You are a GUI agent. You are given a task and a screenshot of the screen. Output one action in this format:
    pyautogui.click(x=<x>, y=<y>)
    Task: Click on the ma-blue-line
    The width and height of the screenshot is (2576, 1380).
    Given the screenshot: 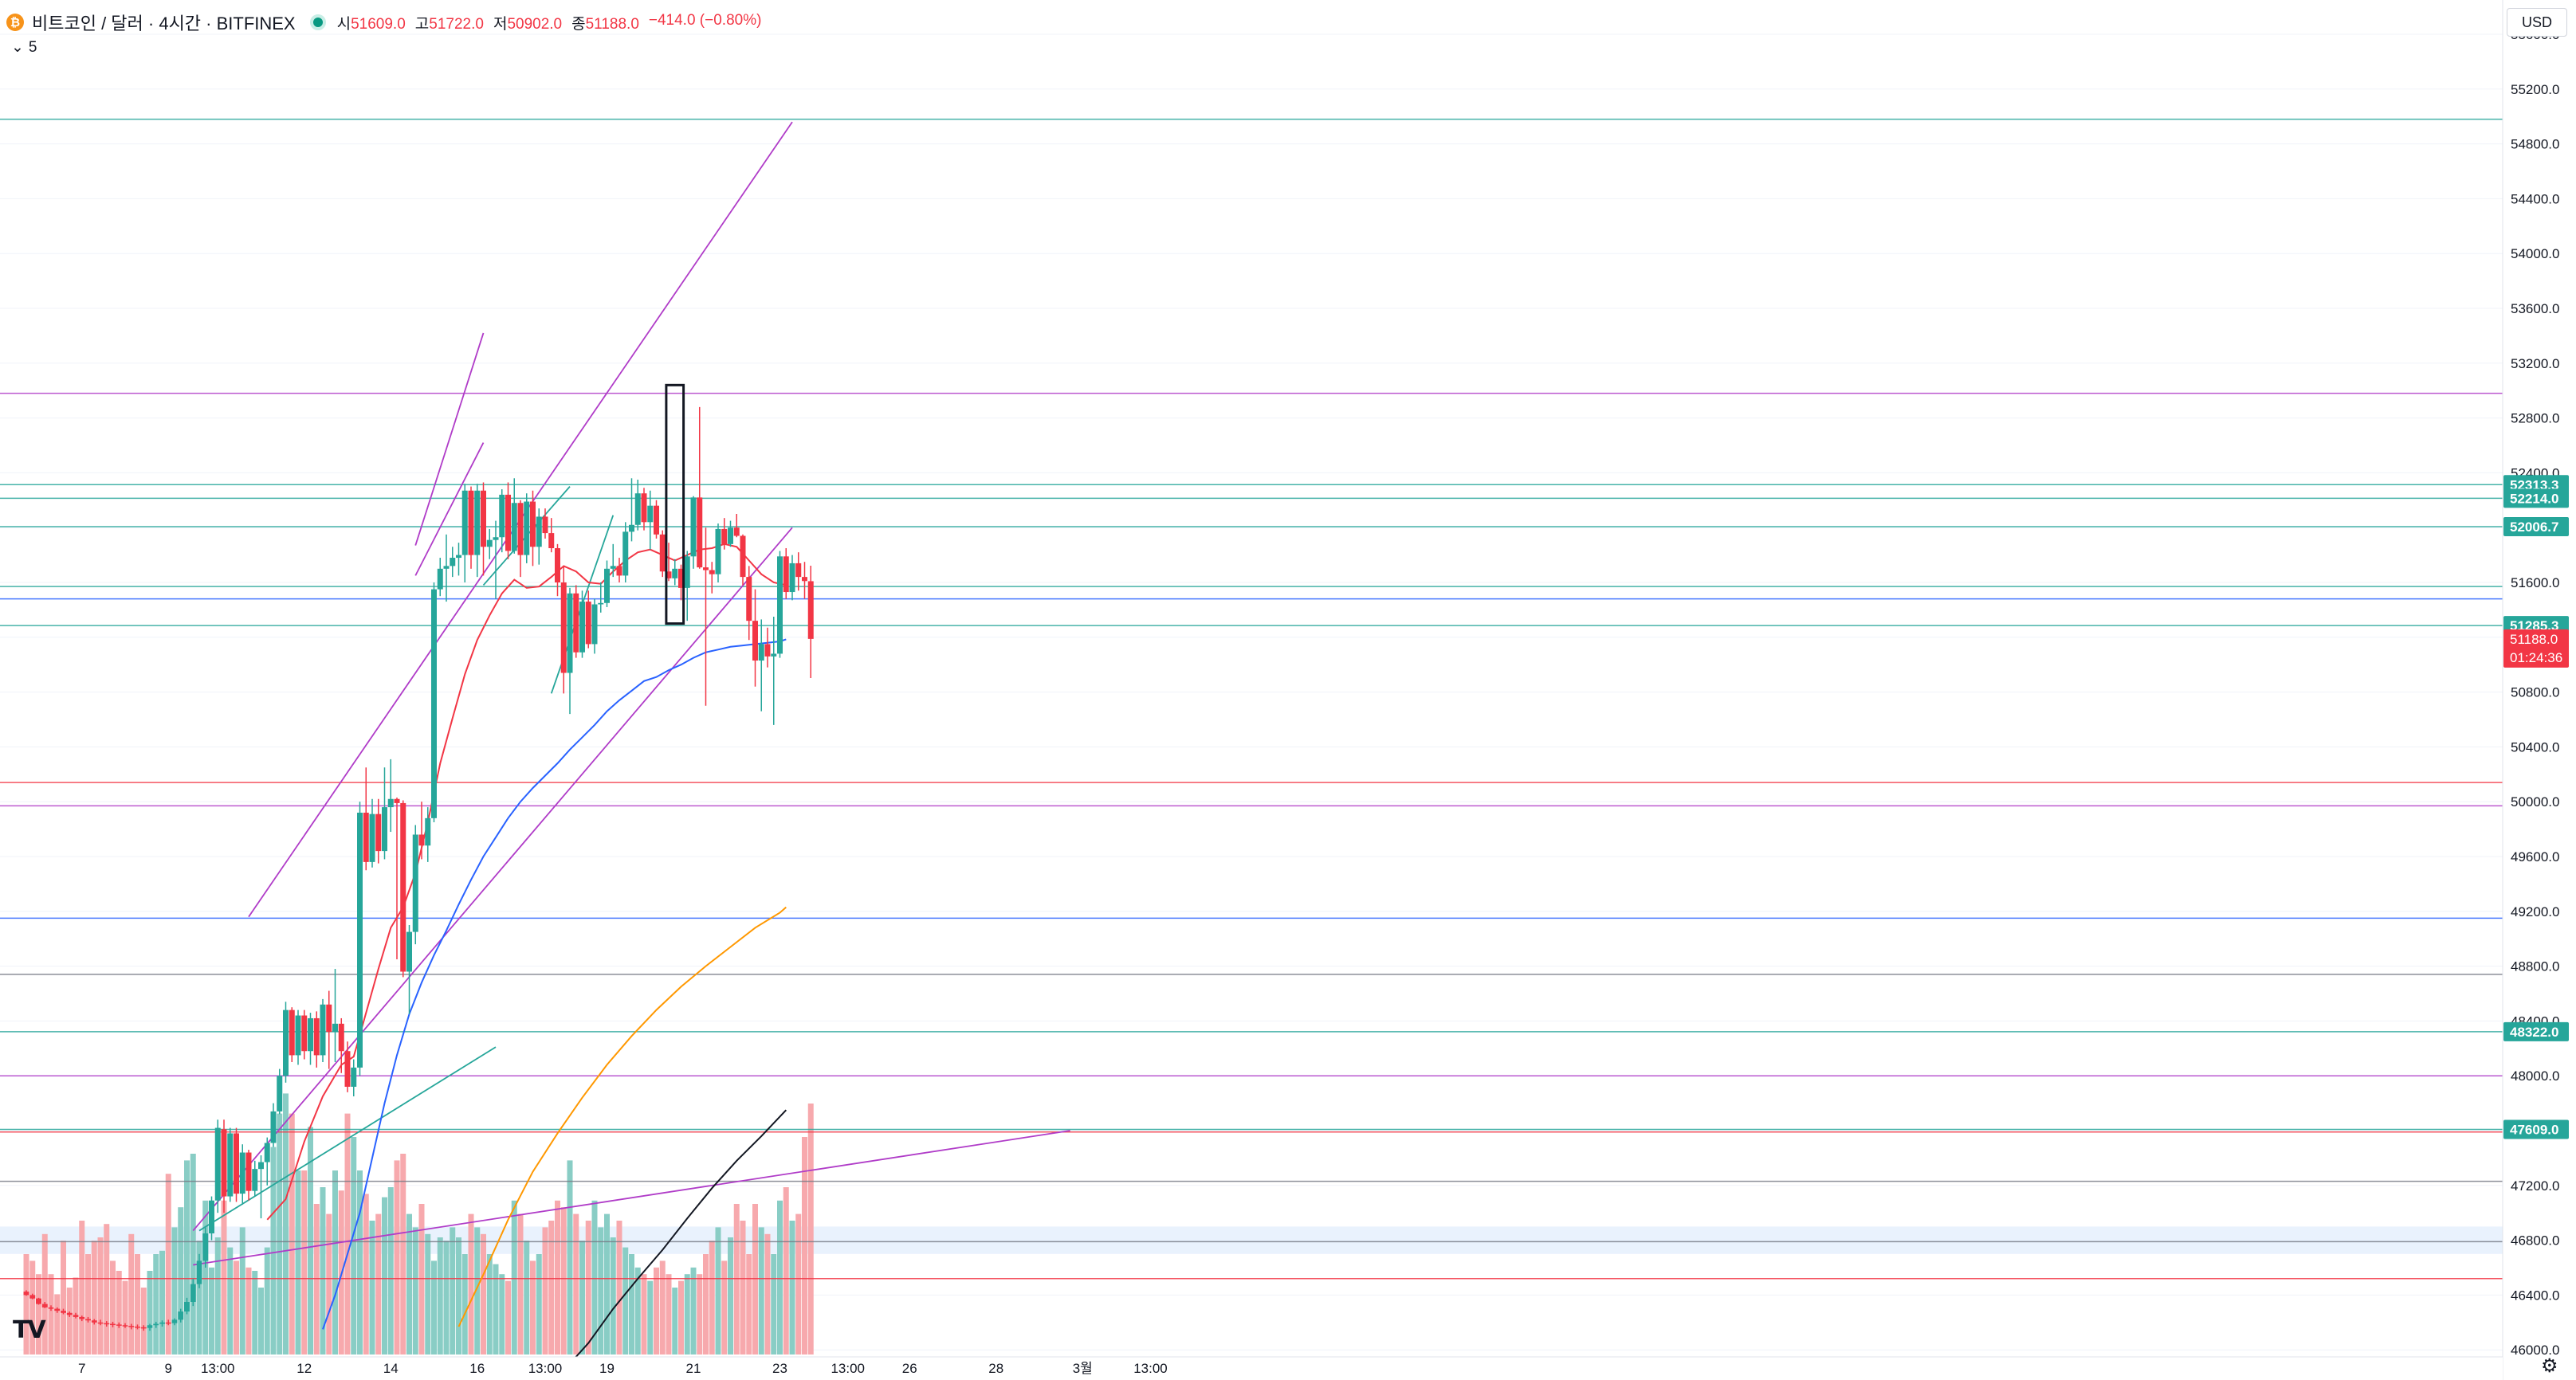 What is the action you would take?
    pyautogui.click(x=554, y=984)
    